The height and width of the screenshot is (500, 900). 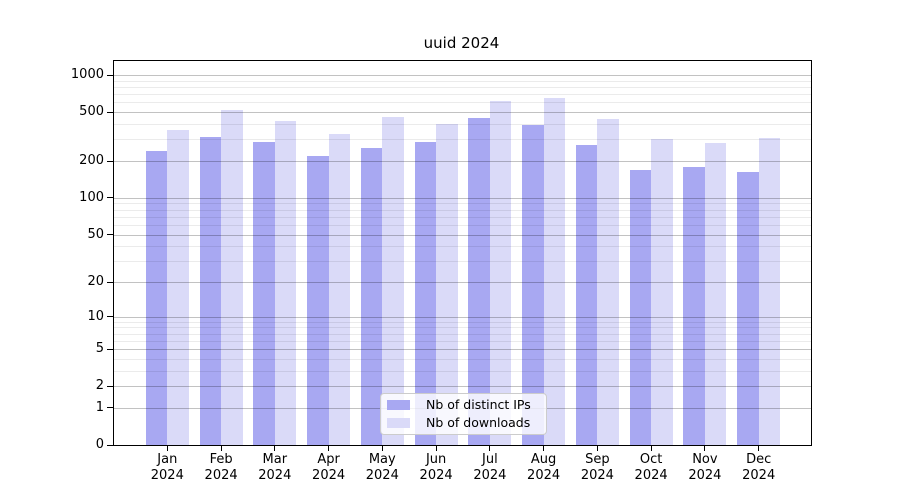 What do you see at coordinates (398, 423) in the screenshot?
I see `legend-swatch-downloads` at bounding box center [398, 423].